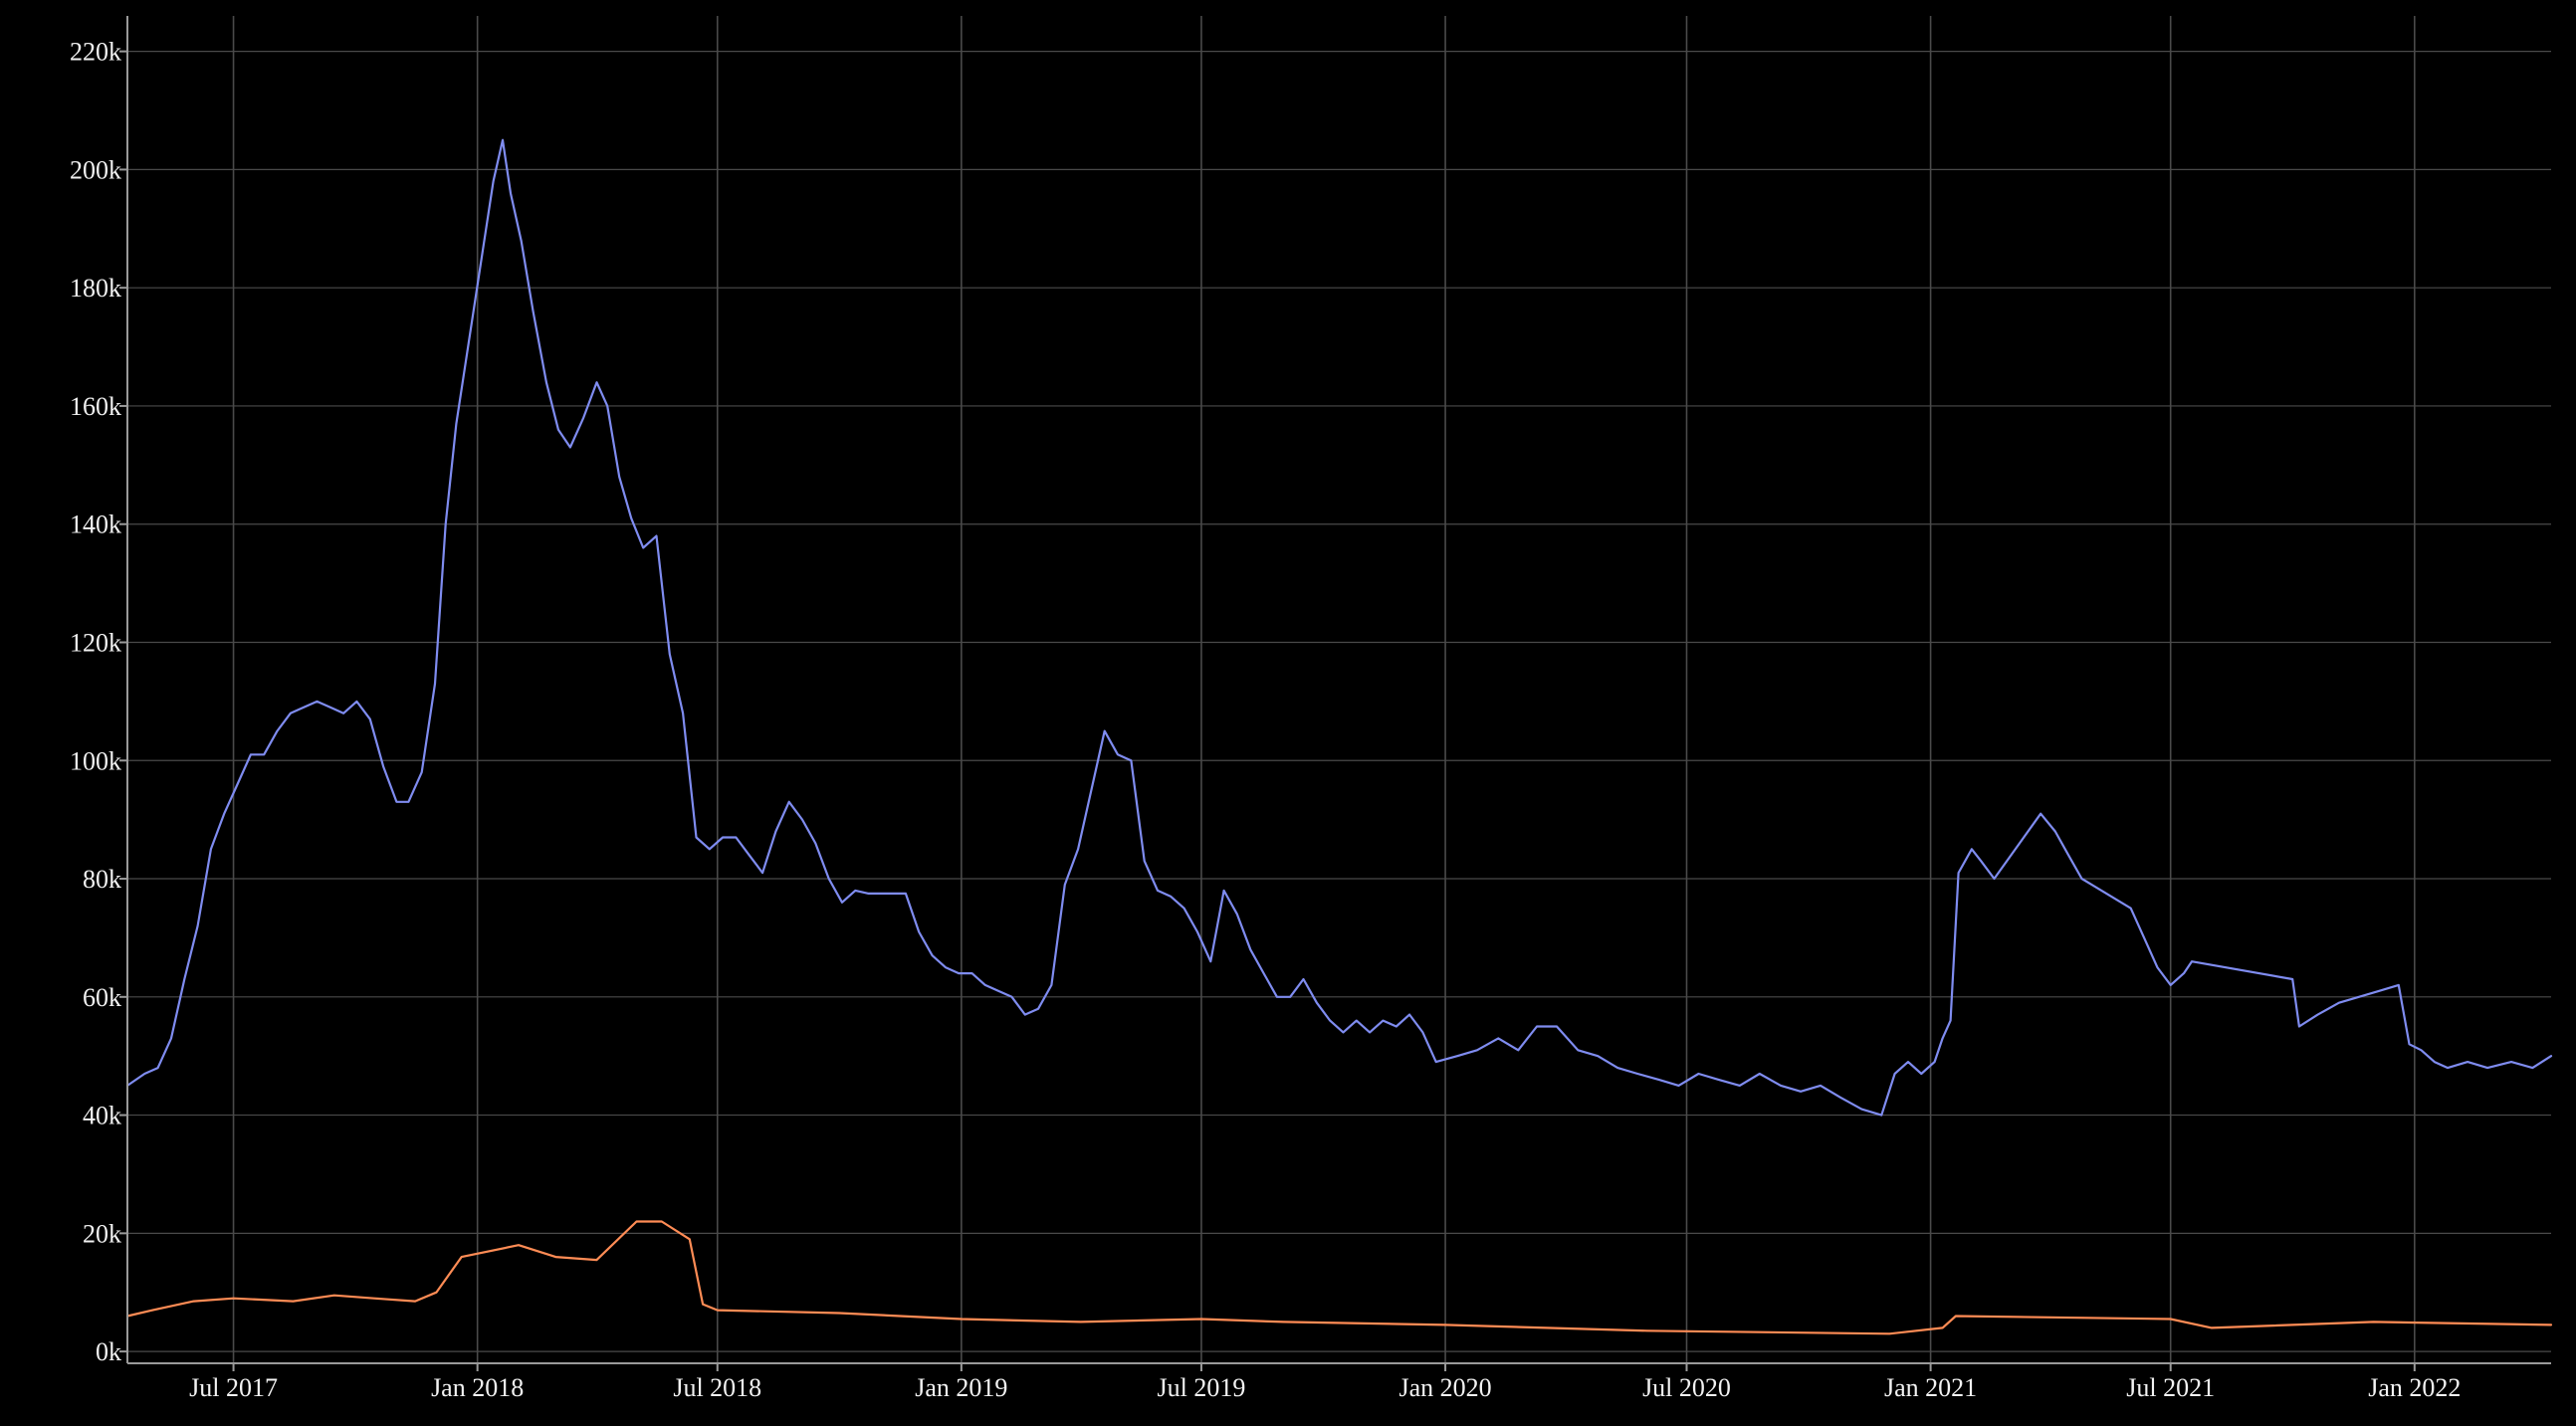 The width and height of the screenshot is (2576, 1426). I want to click on x-tick-label: Jan 2021, so click(1930, 1388).